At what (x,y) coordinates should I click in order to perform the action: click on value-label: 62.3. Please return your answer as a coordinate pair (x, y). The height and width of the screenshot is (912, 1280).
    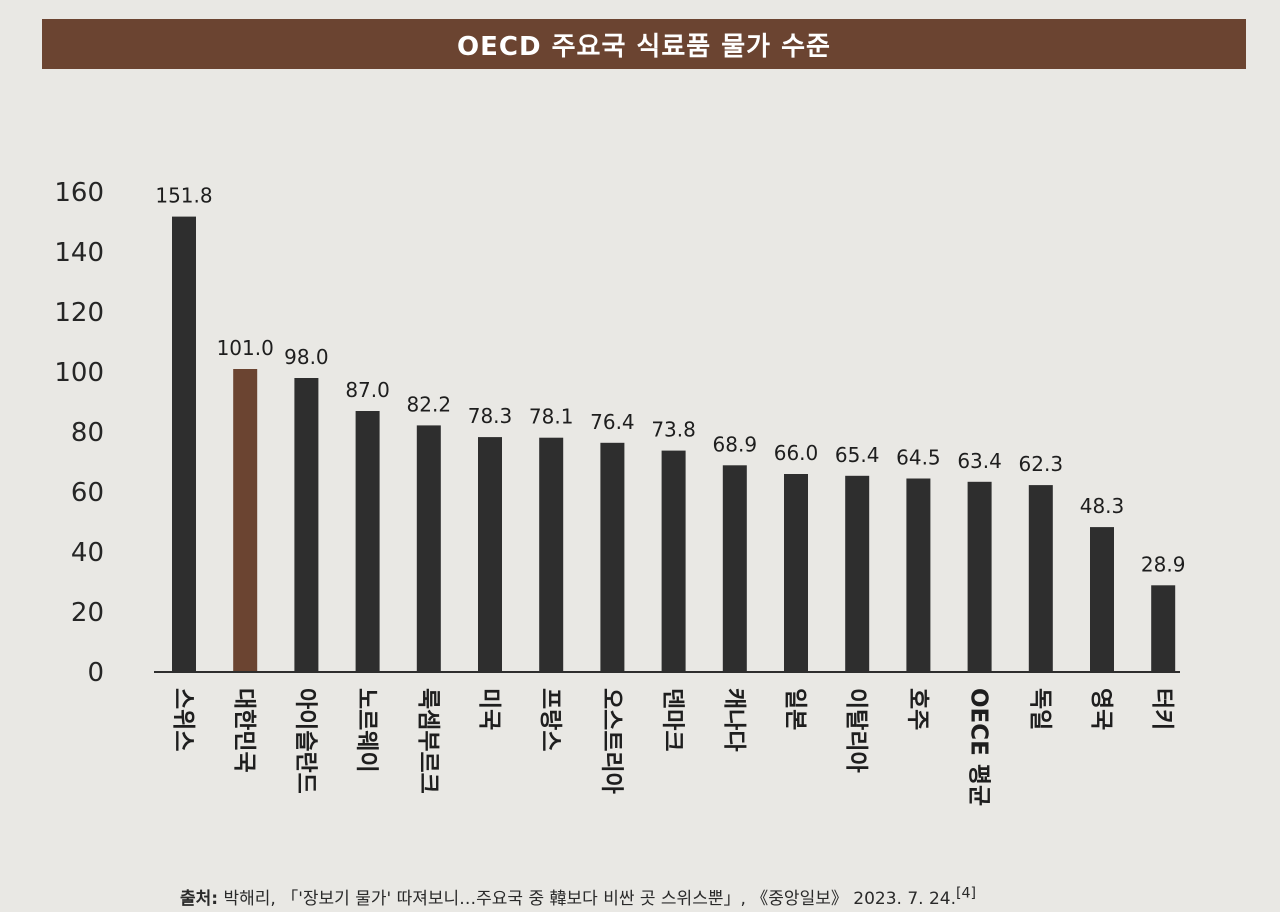
    Looking at the image, I should click on (1041, 464).